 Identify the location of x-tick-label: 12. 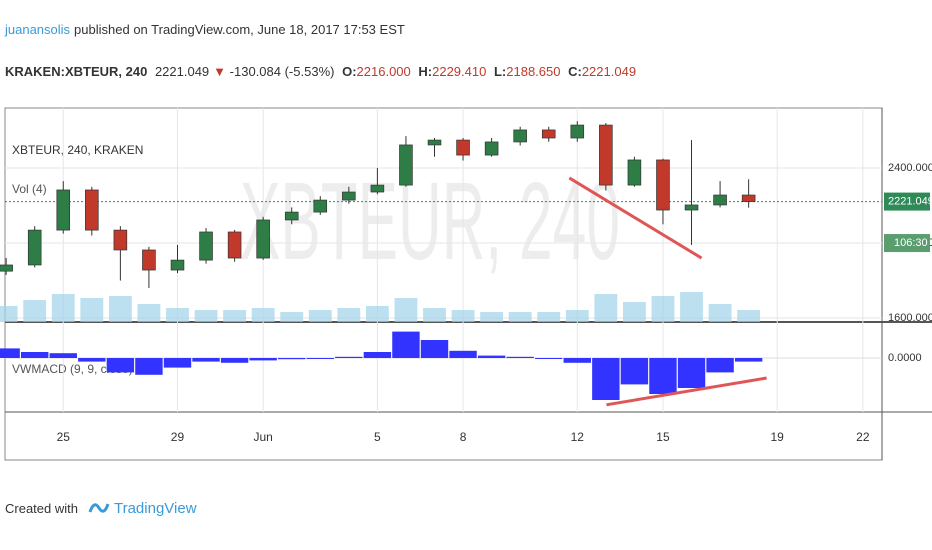
(578, 437).